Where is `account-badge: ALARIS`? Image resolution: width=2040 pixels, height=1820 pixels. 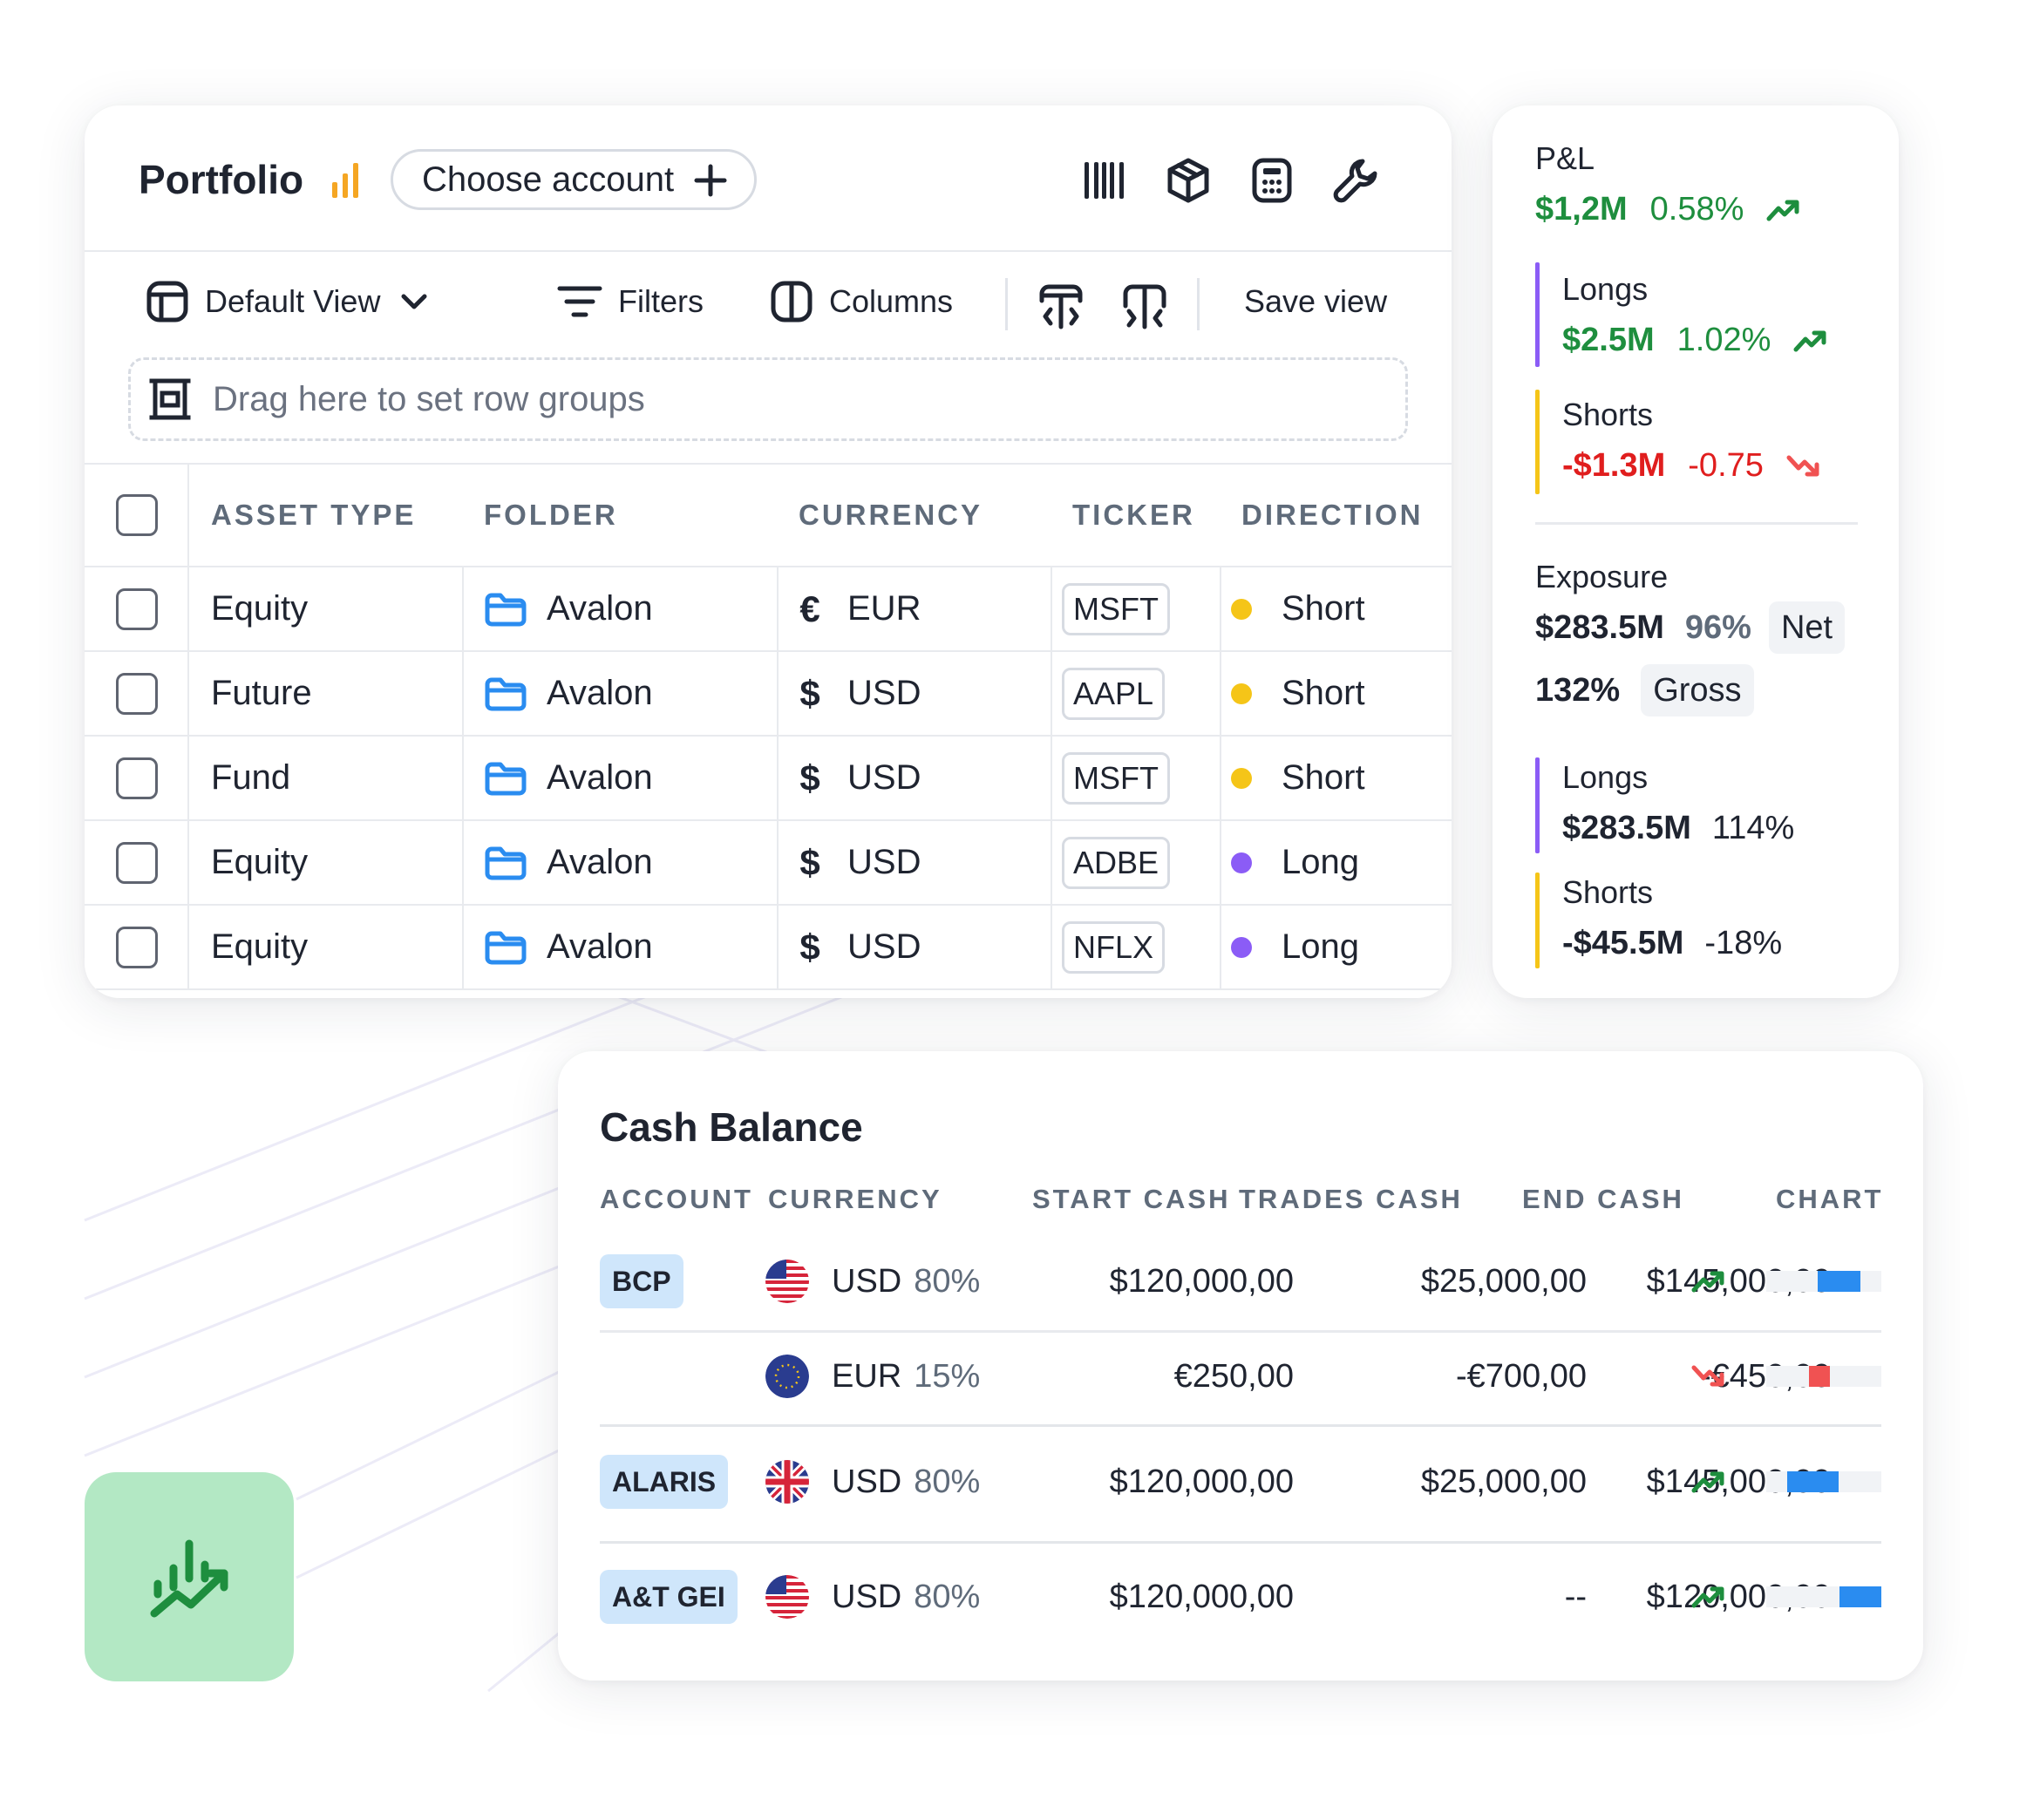
account-badge: ALARIS is located at coordinates (664, 1482).